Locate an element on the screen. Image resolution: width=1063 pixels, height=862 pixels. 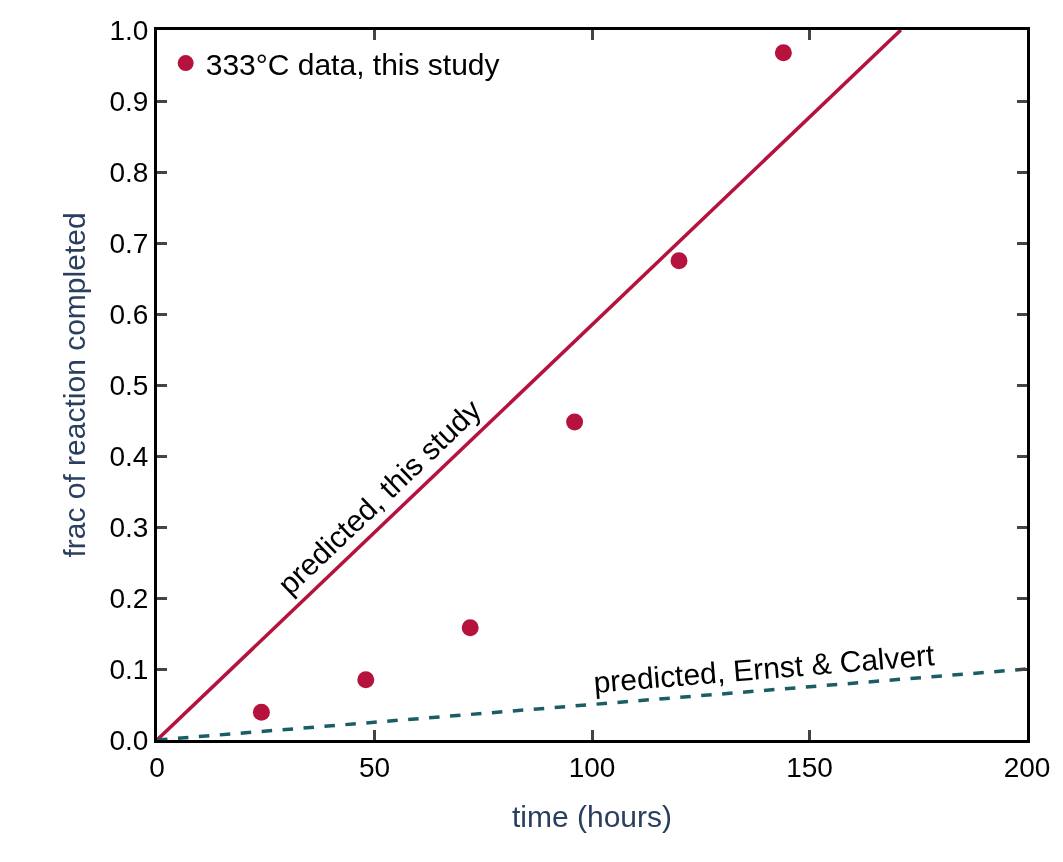
y-tick-label: 0.6 is located at coordinates (129, 314).